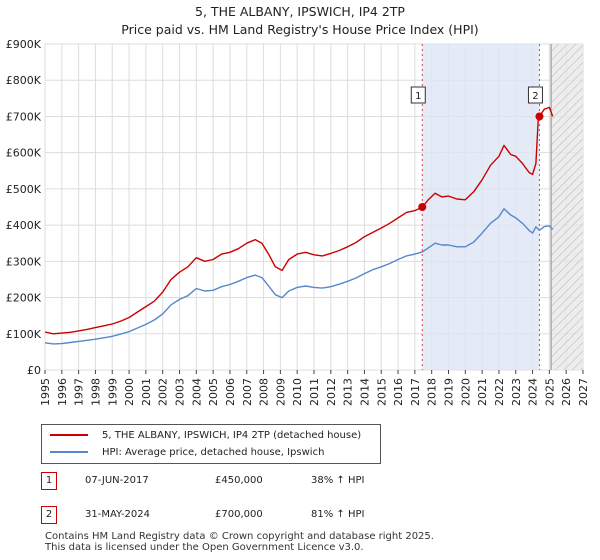 This screenshot has height=560, width=600. I want to click on x-tick-label: 1999, so click(112, 392).